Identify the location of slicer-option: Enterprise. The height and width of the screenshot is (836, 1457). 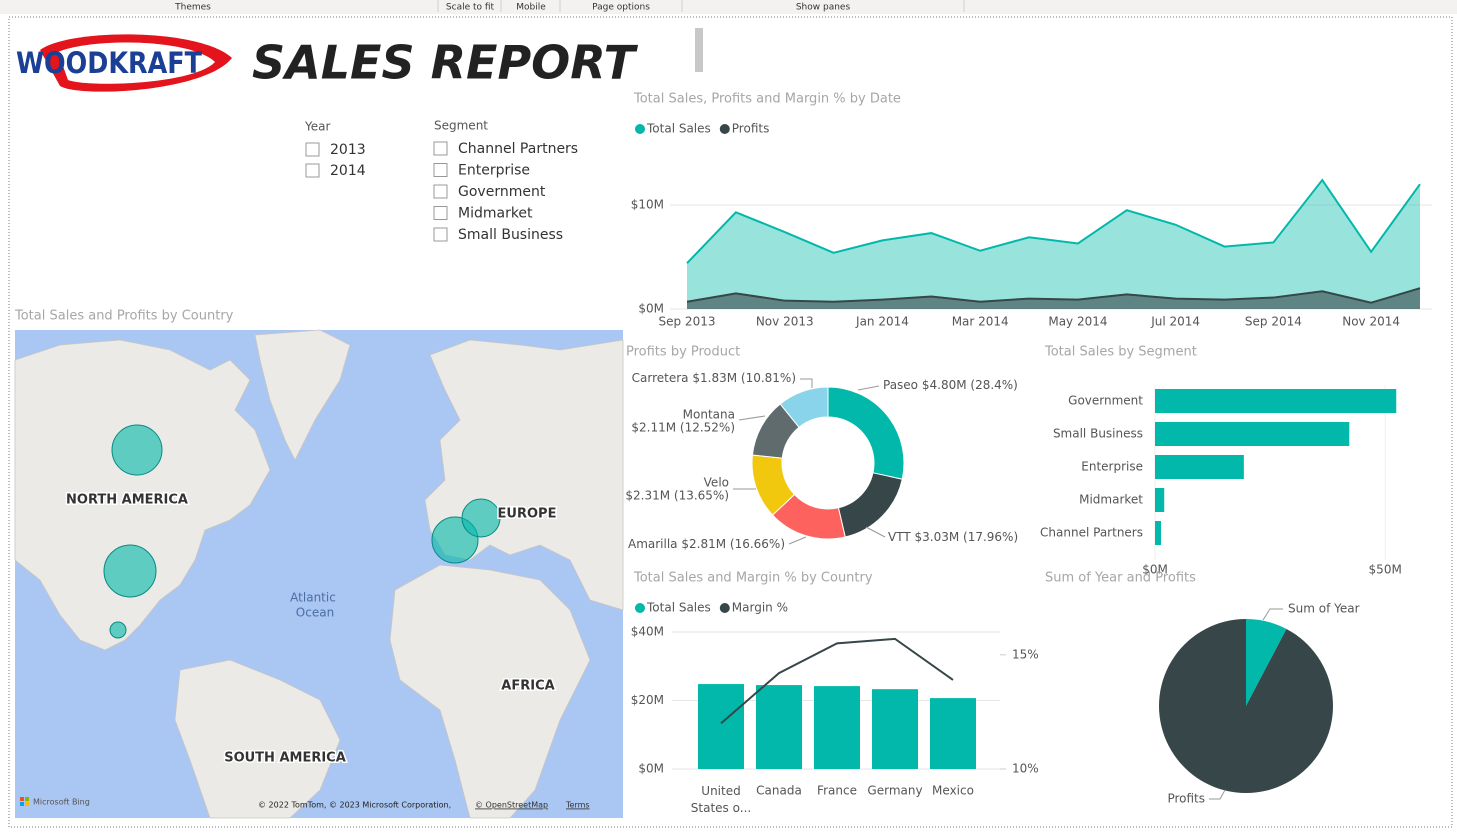
(494, 171).